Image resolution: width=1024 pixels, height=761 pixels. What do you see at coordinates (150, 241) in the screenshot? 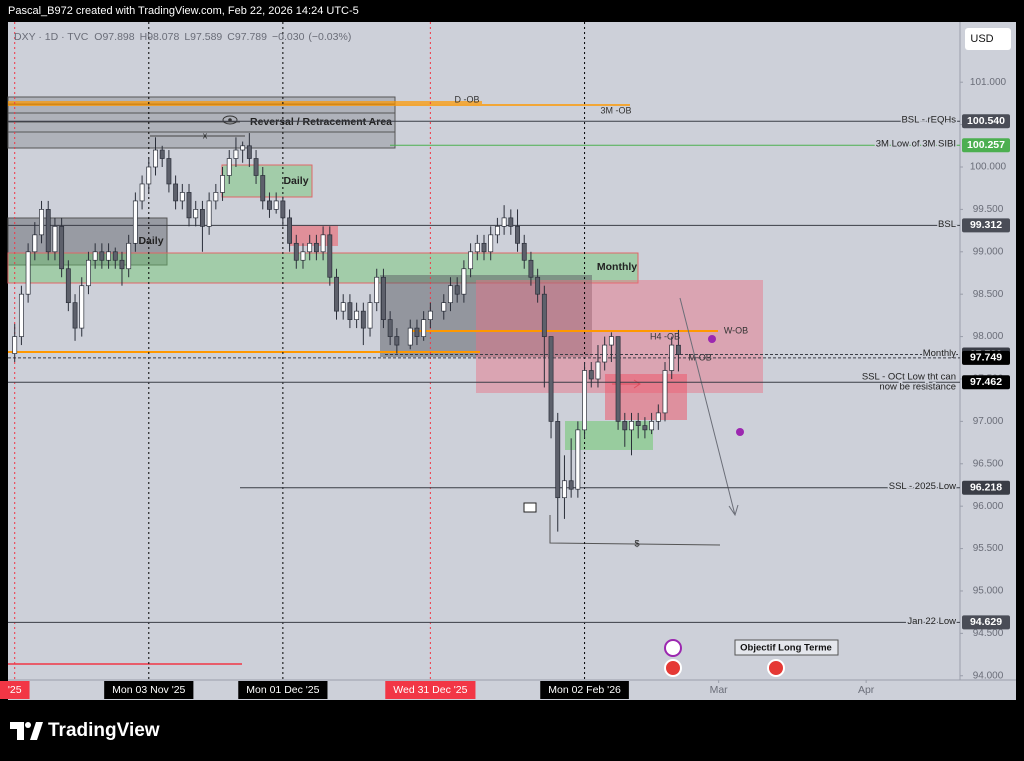
I see `annotation: Daily` at bounding box center [150, 241].